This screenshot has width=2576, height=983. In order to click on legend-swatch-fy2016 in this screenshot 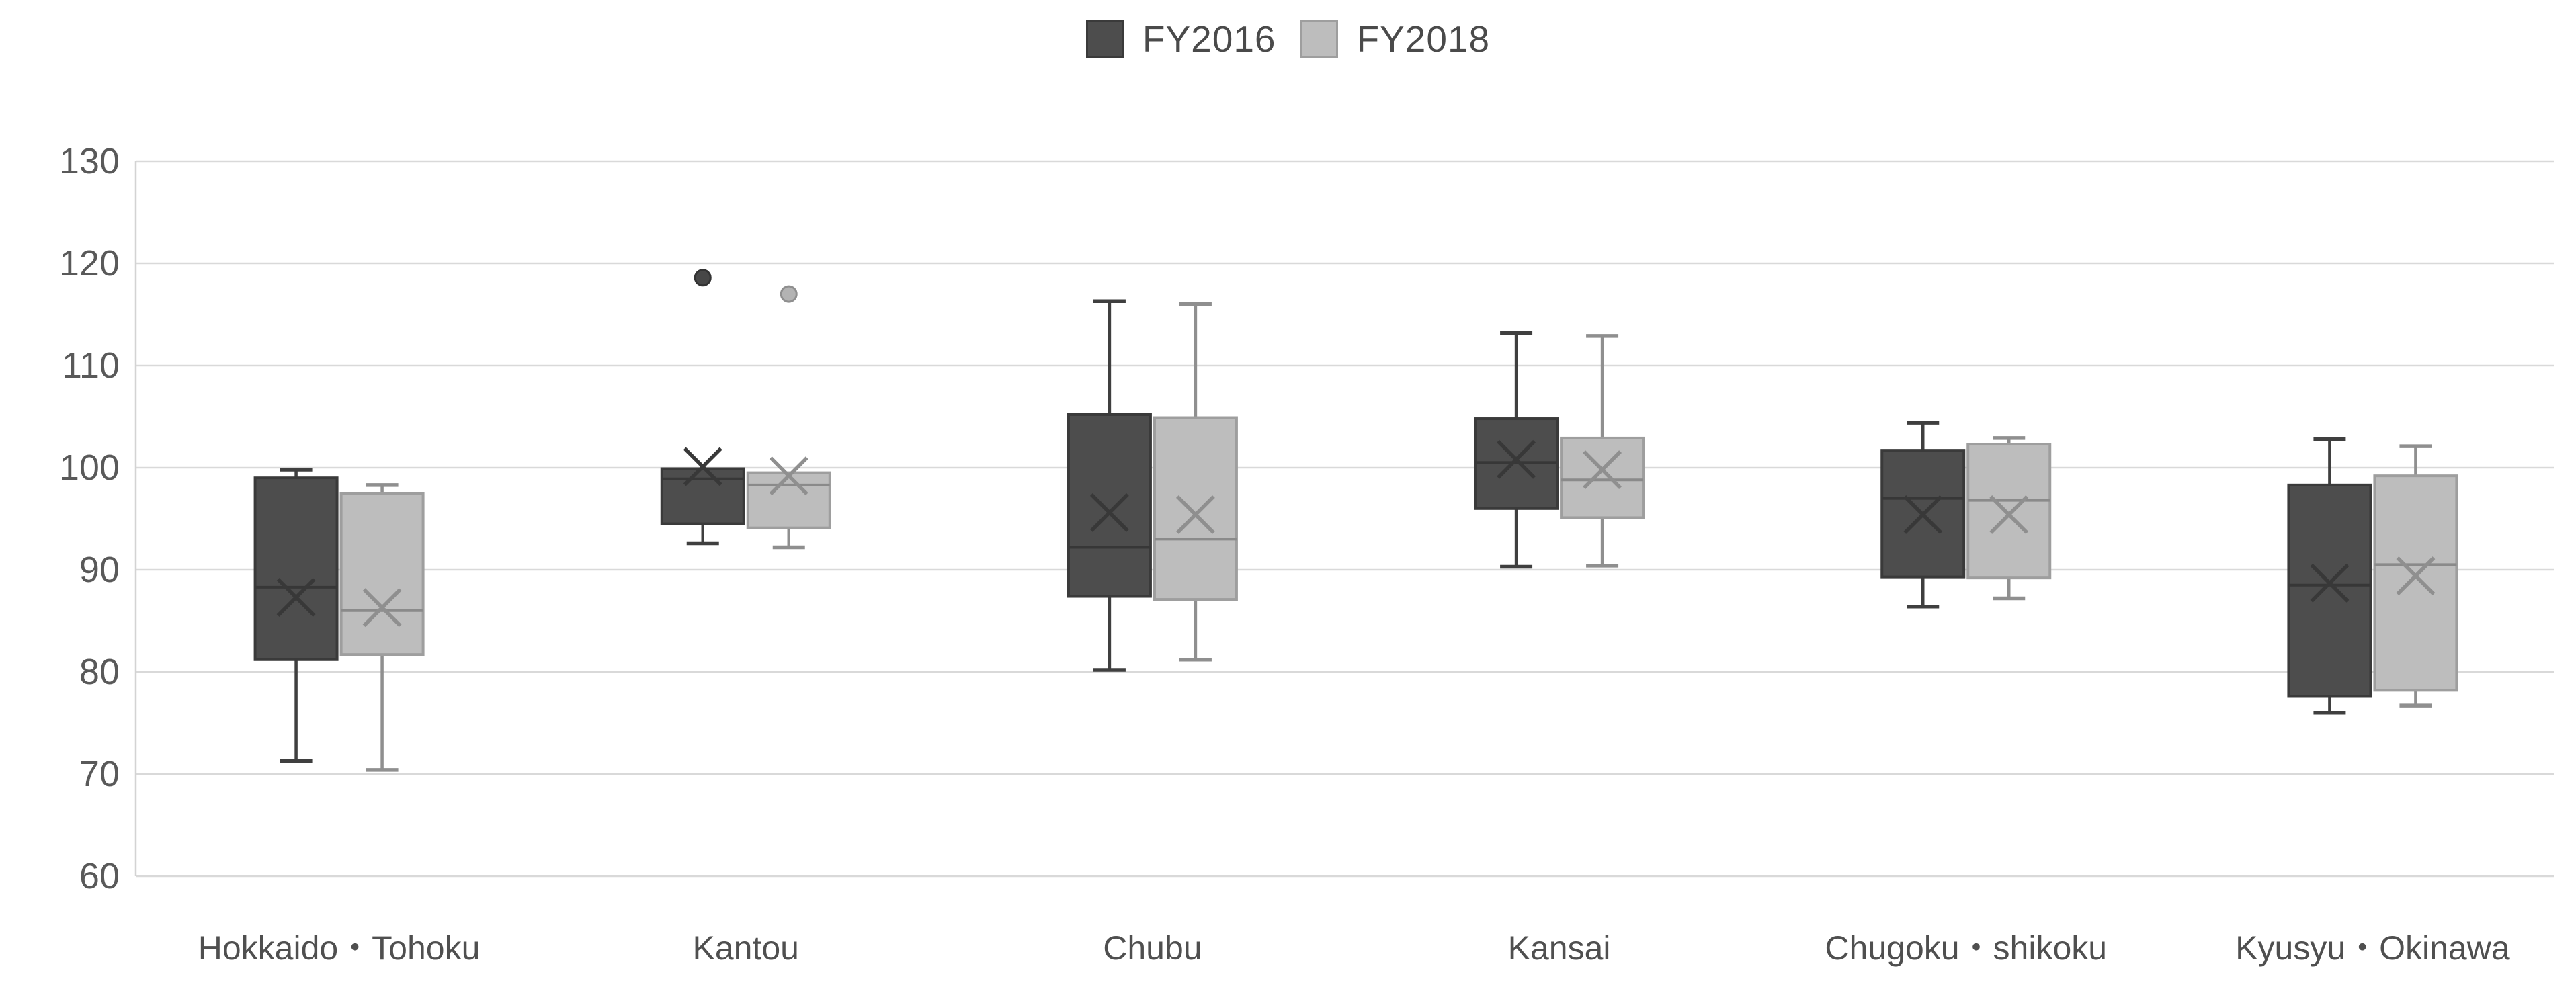, I will do `click(1104, 39)`.